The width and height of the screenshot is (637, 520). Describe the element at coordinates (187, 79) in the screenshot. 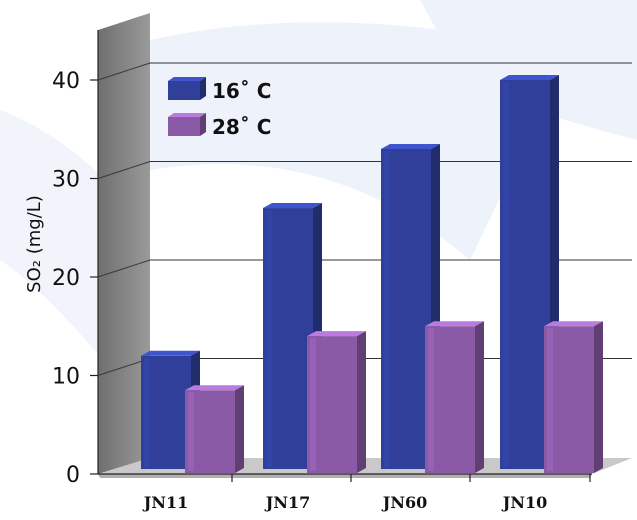

I see `legend-swatch-16c-top` at that location.